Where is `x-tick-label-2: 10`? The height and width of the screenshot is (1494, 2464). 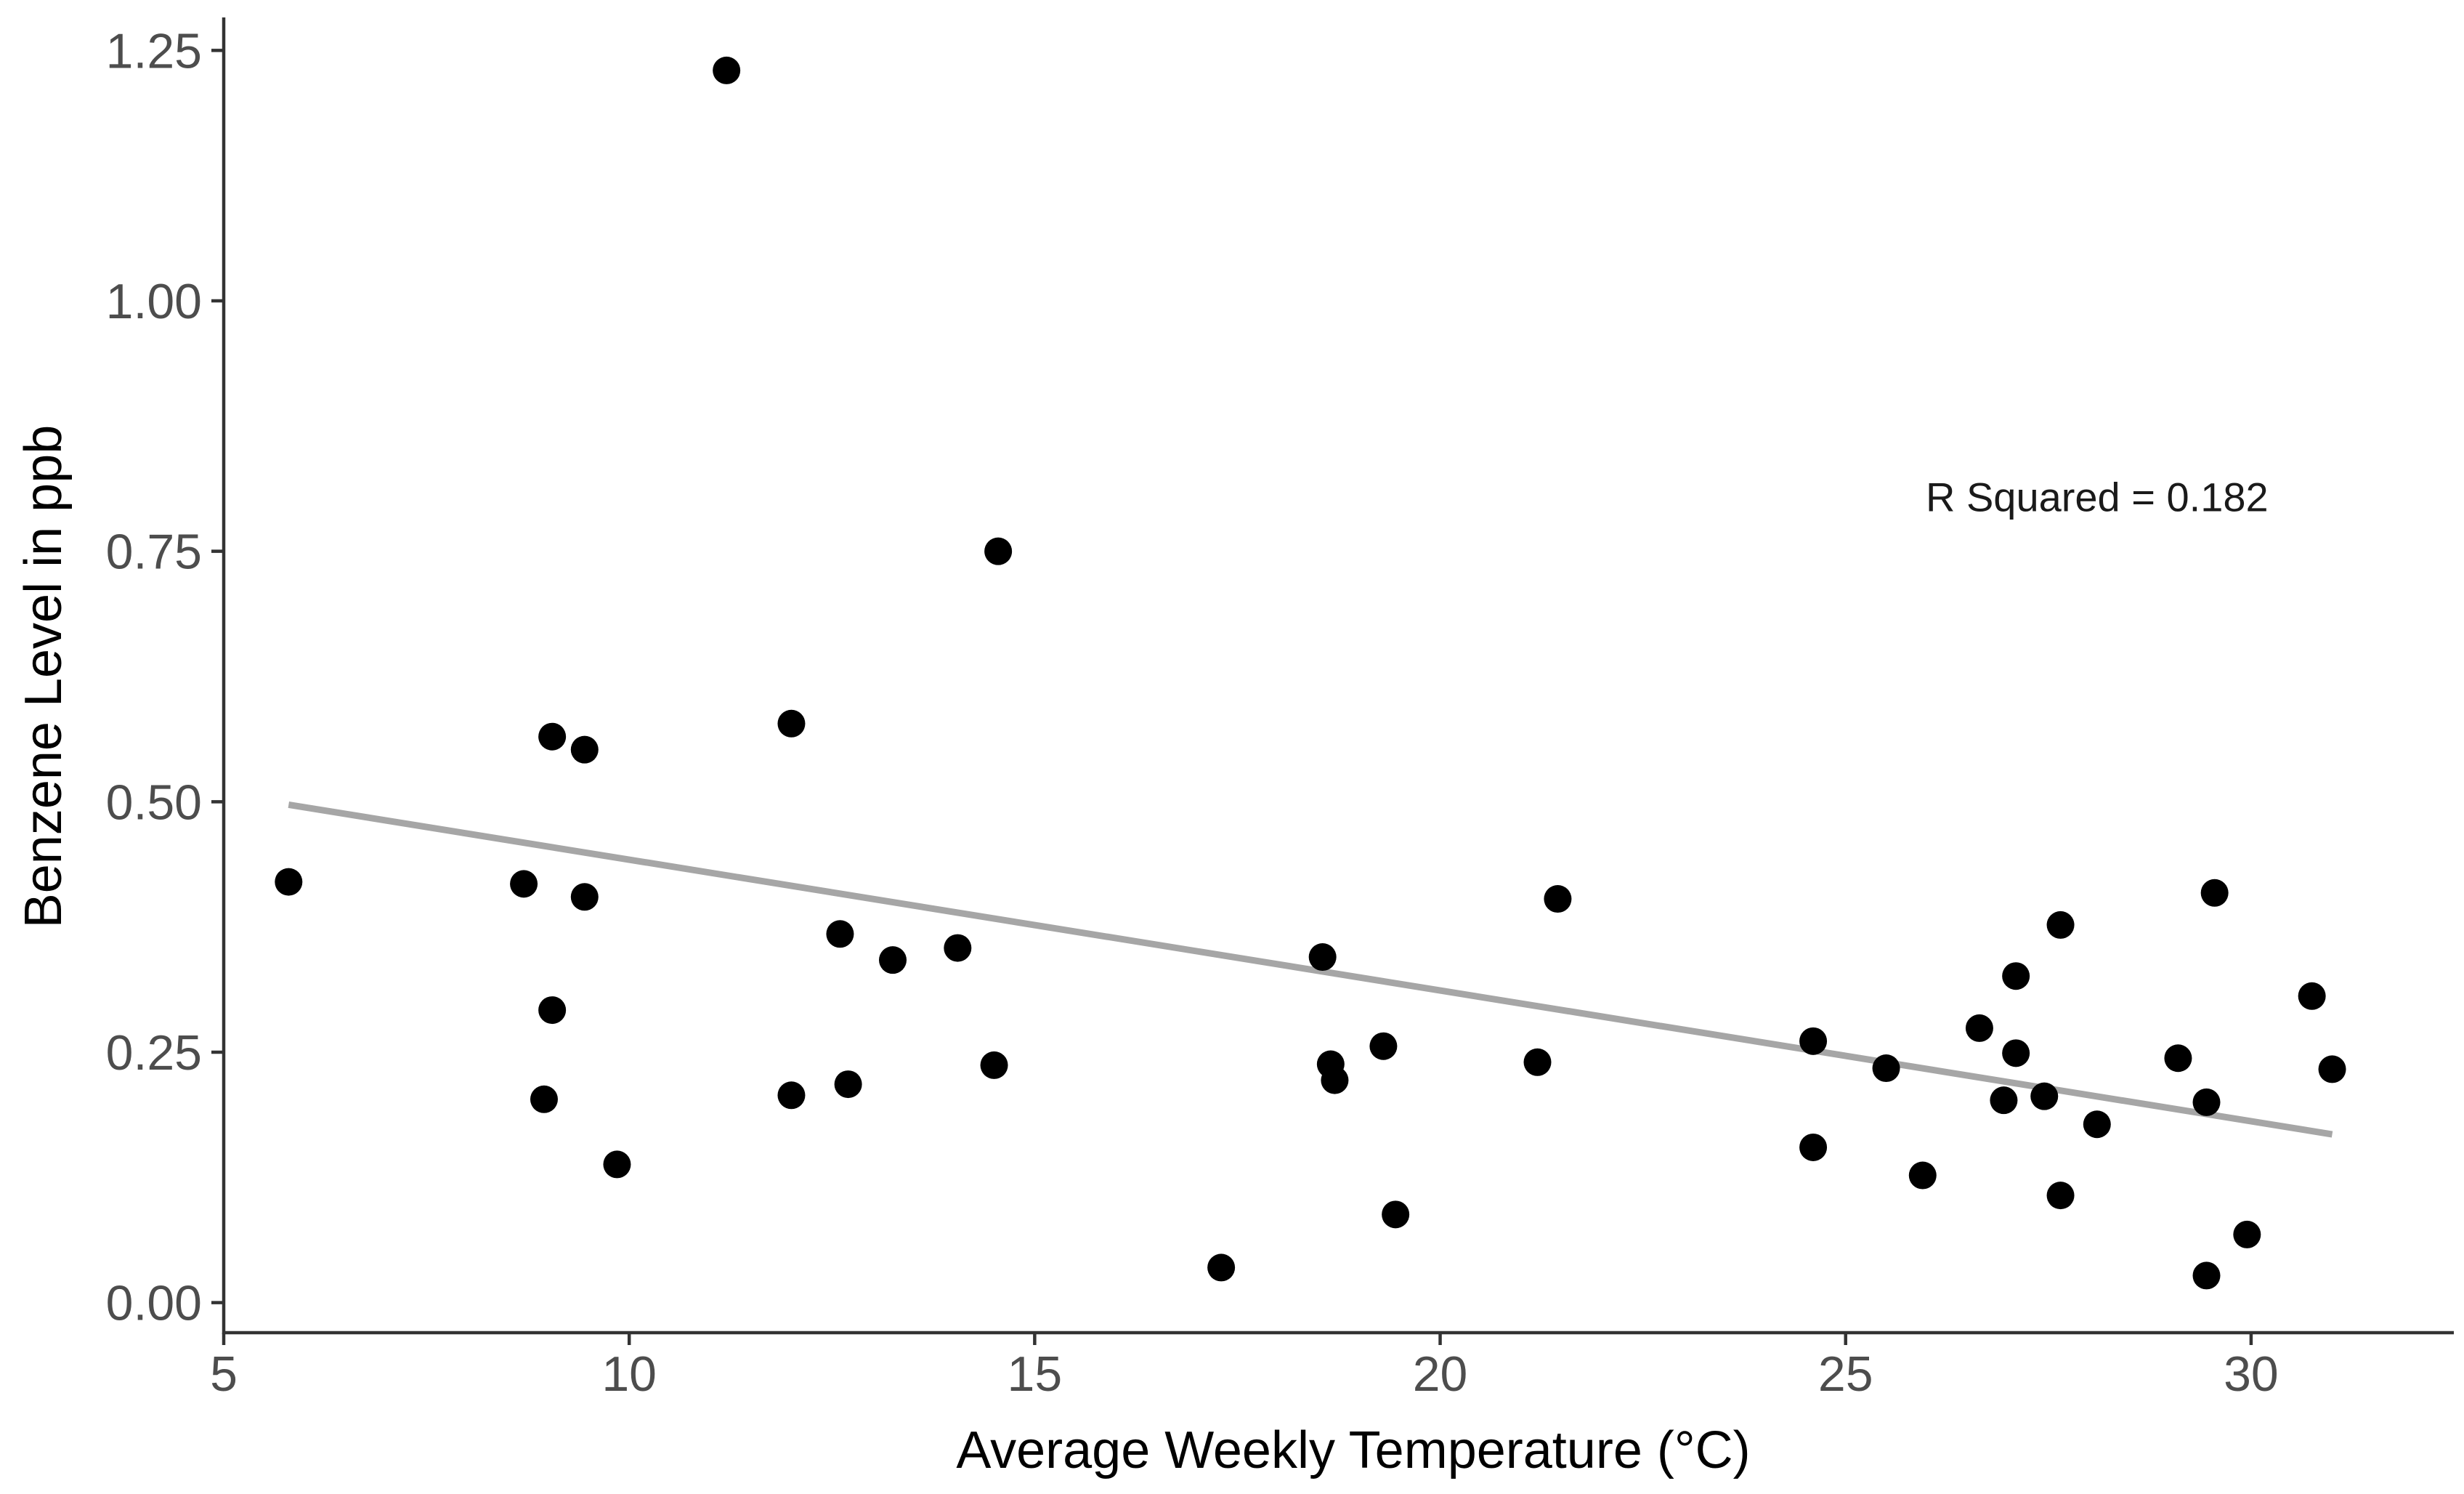 x-tick-label-2: 10 is located at coordinates (629, 1374).